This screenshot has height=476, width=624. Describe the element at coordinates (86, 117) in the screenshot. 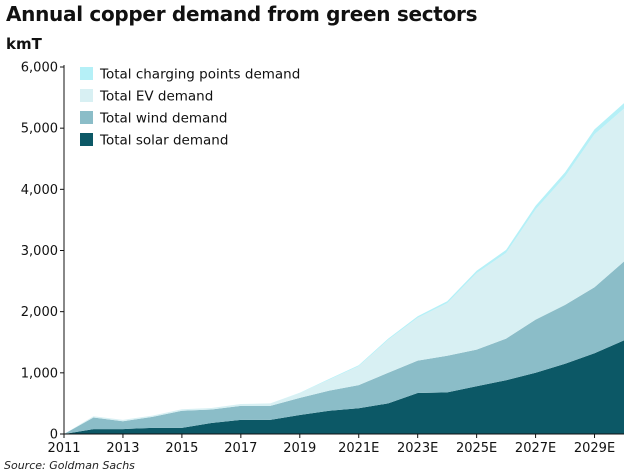

I see `legend-swatch-total-wind-demand` at that location.